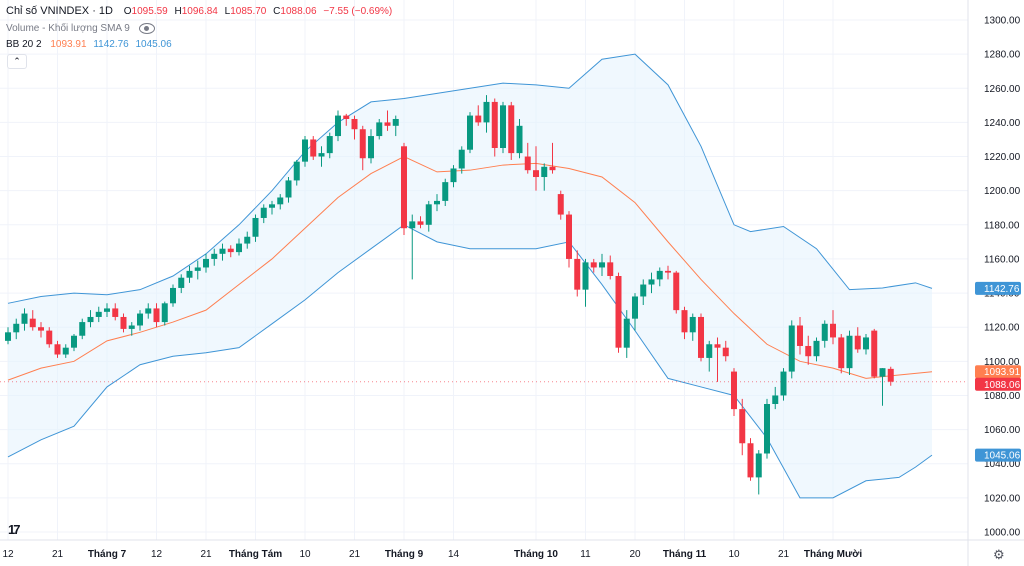  Describe the element at coordinates (68, 29) in the screenshot. I see `volume-label: Volume - Khối lượng SMA 9` at that location.